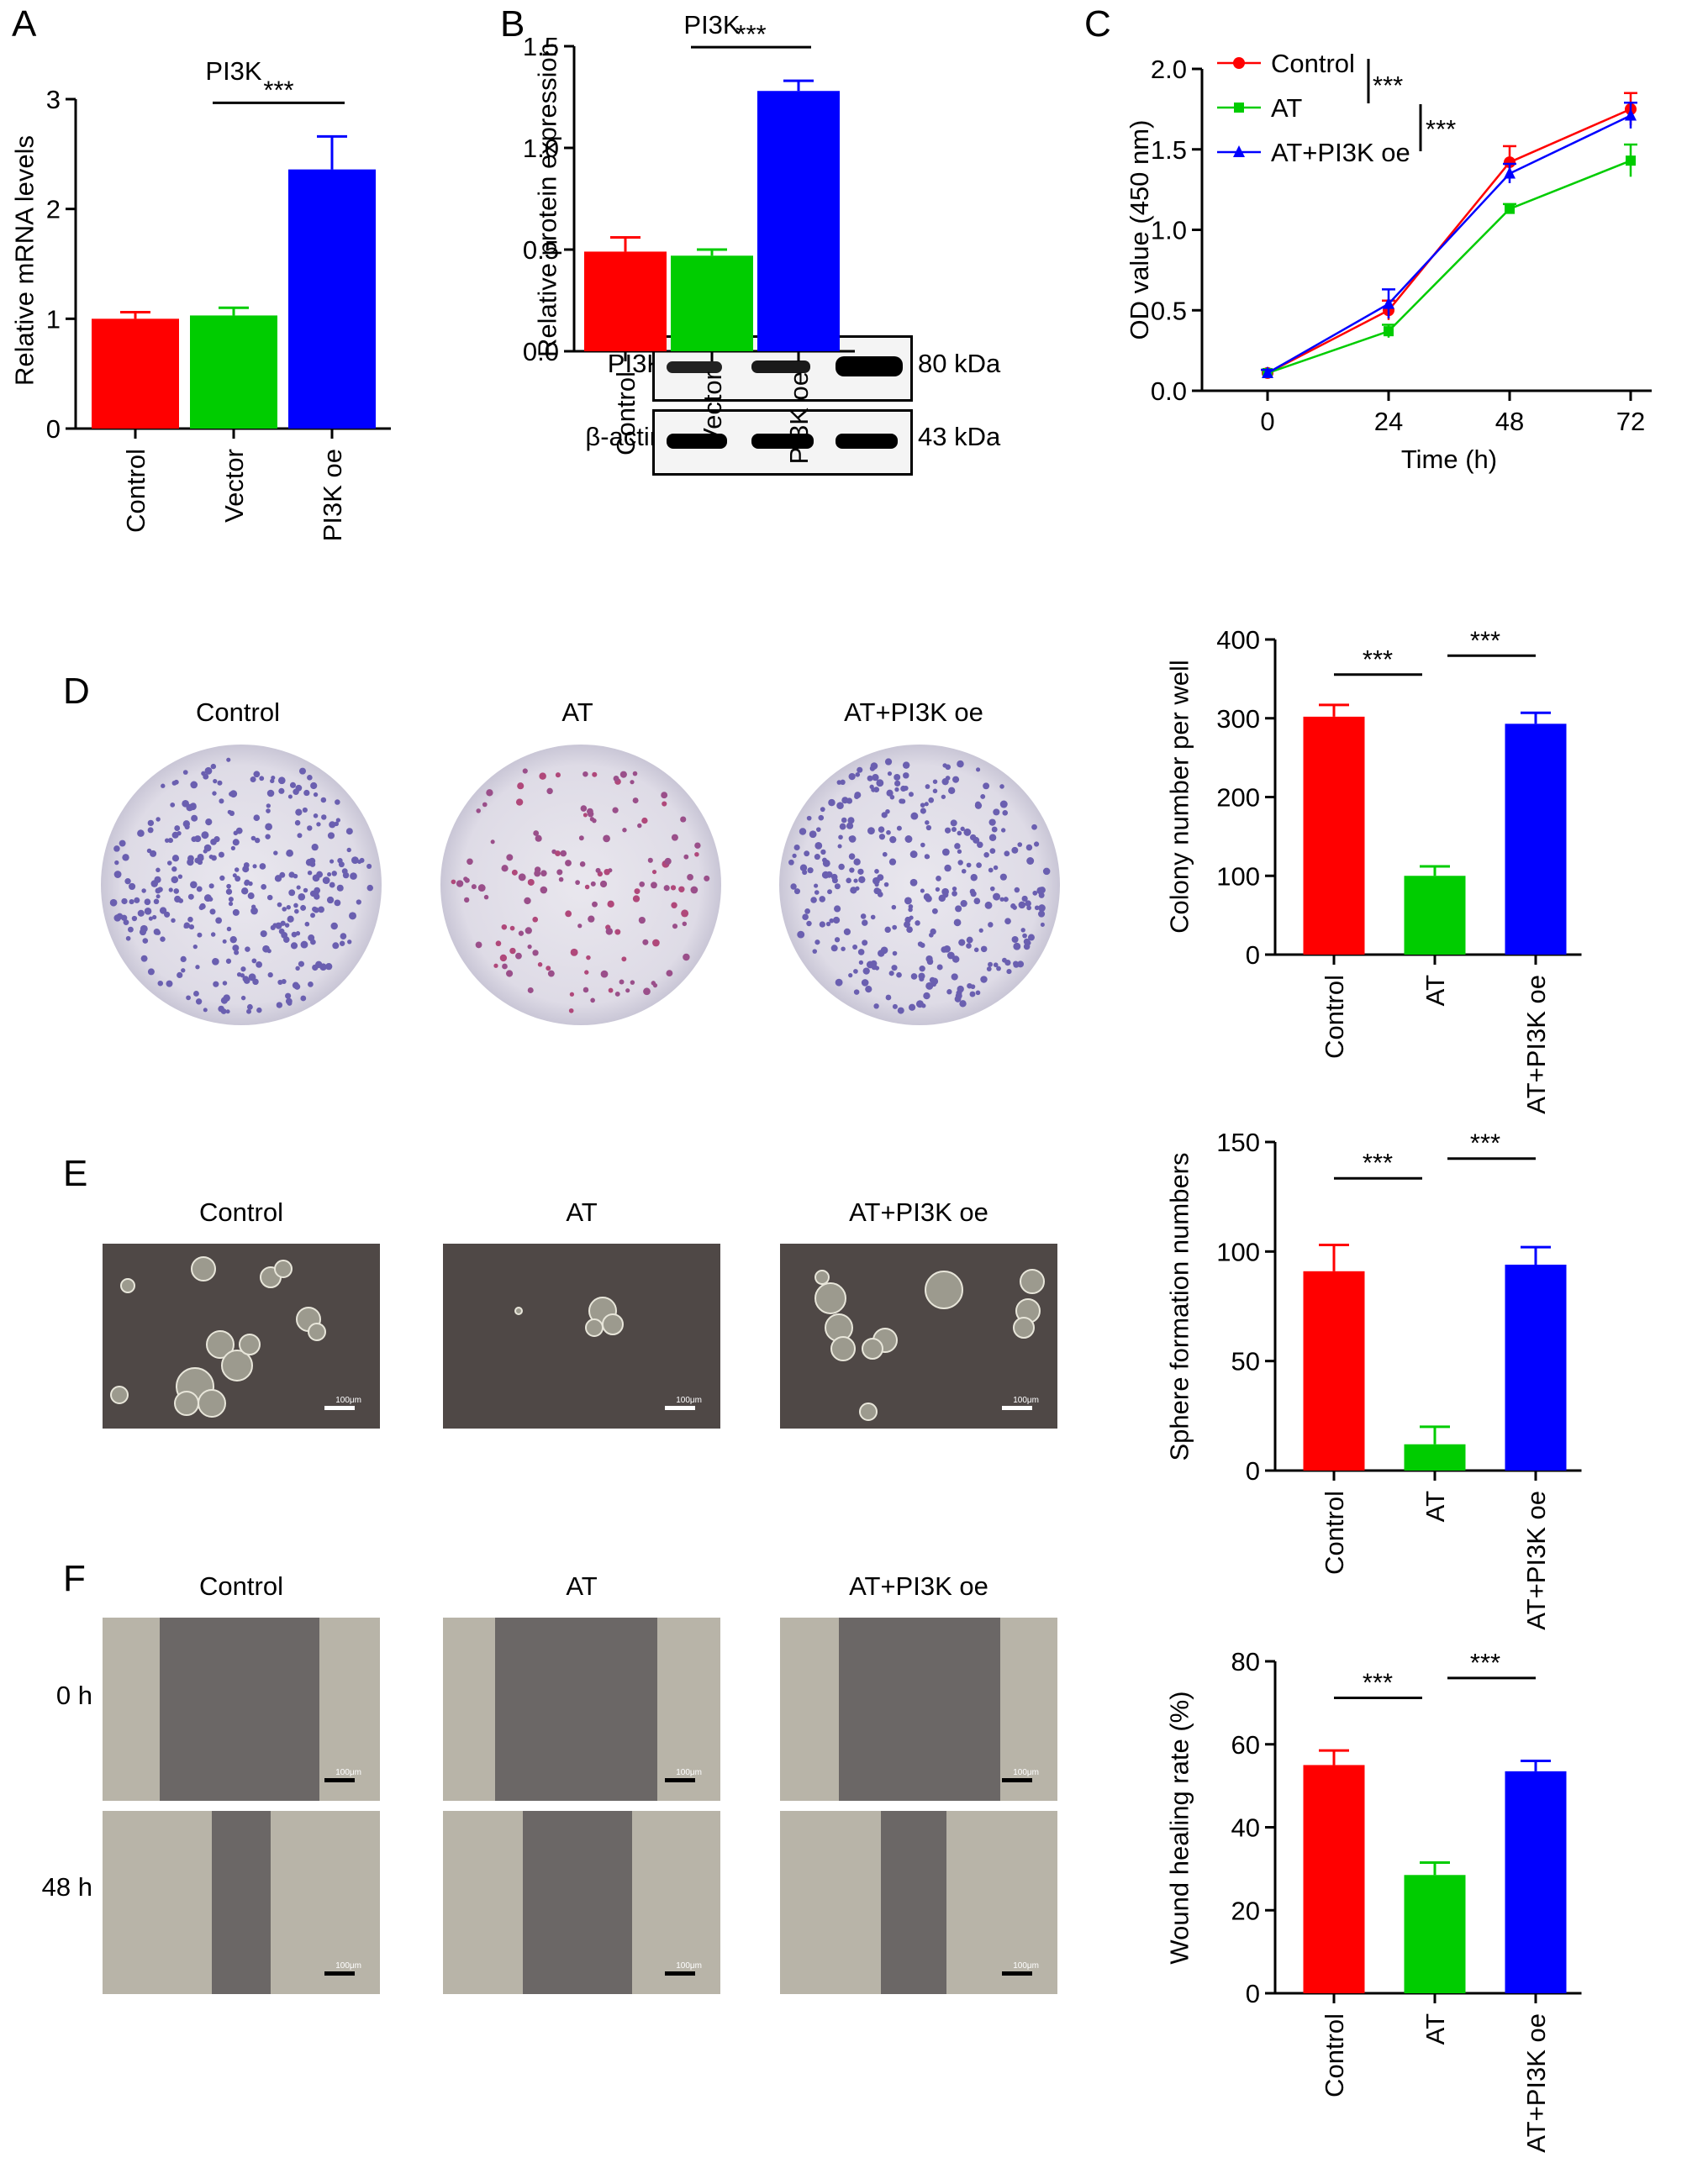  I want to click on blot-box-actin, so click(782, 443).